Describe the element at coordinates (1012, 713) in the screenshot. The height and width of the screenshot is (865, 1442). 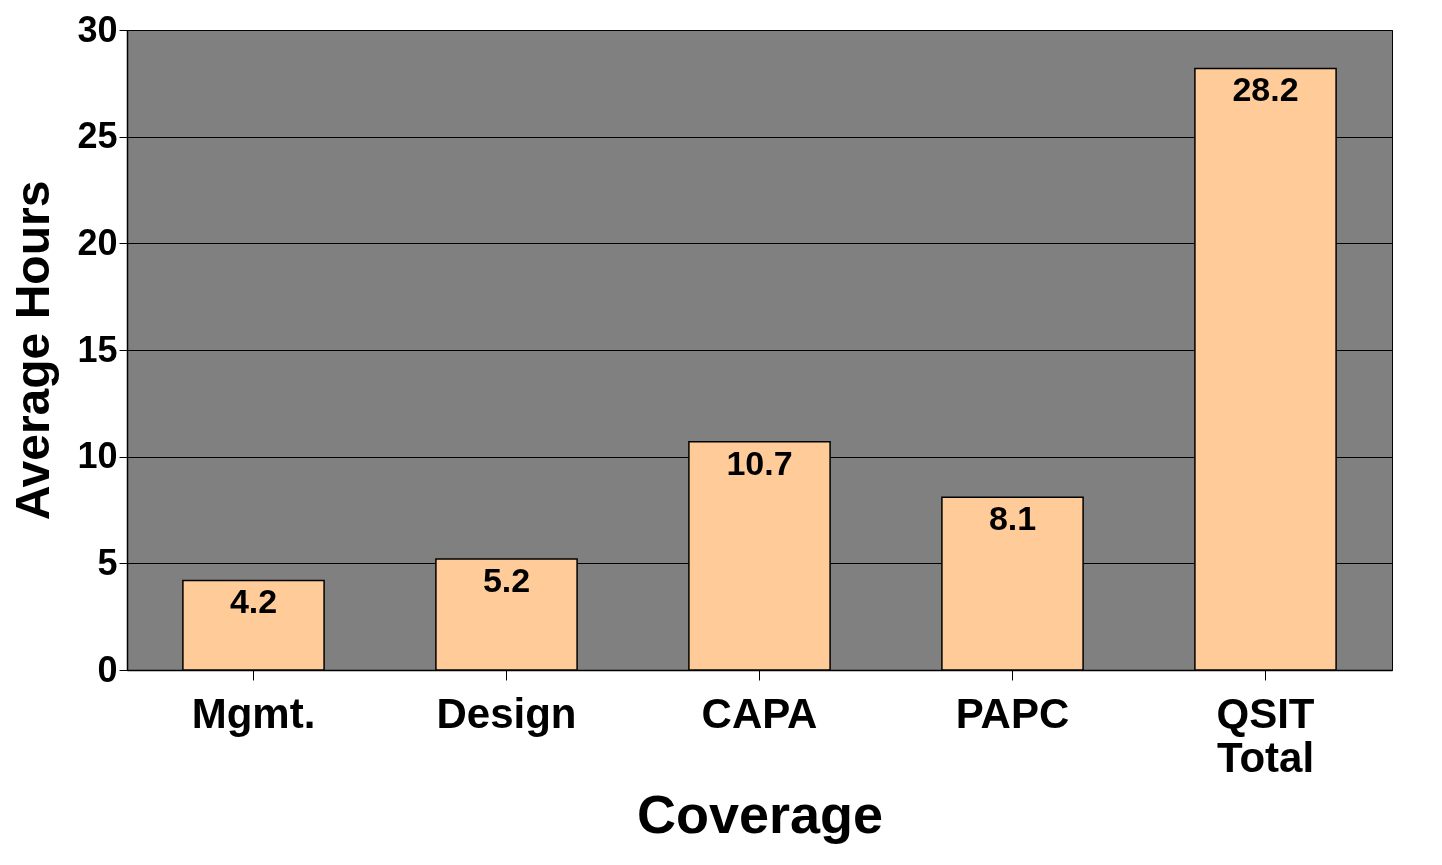
I see `x-tick-label: PAPC` at that location.